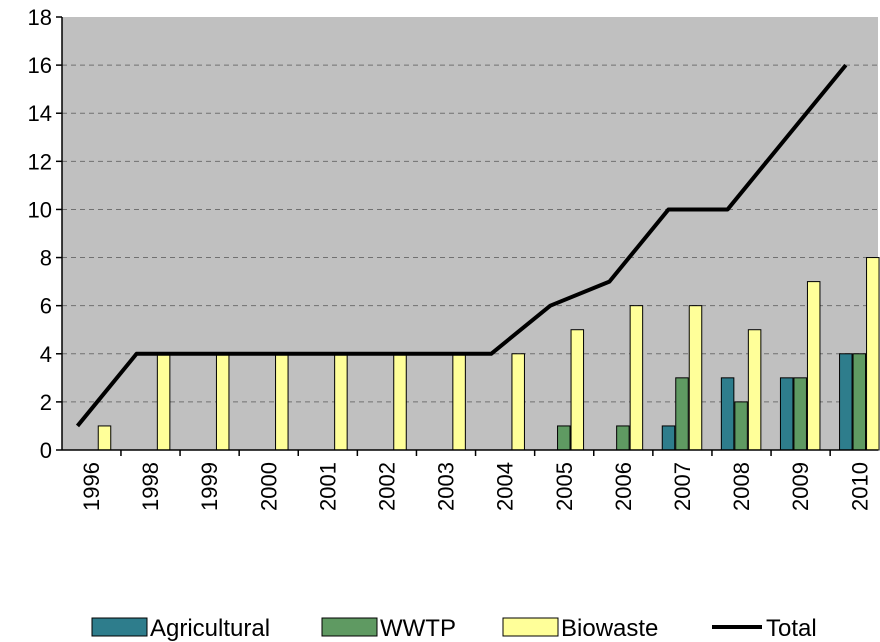 Image resolution: width=880 pixels, height=642 pixels. Describe the element at coordinates (222, 402) in the screenshot. I see `bar-biowaste-1999` at that location.